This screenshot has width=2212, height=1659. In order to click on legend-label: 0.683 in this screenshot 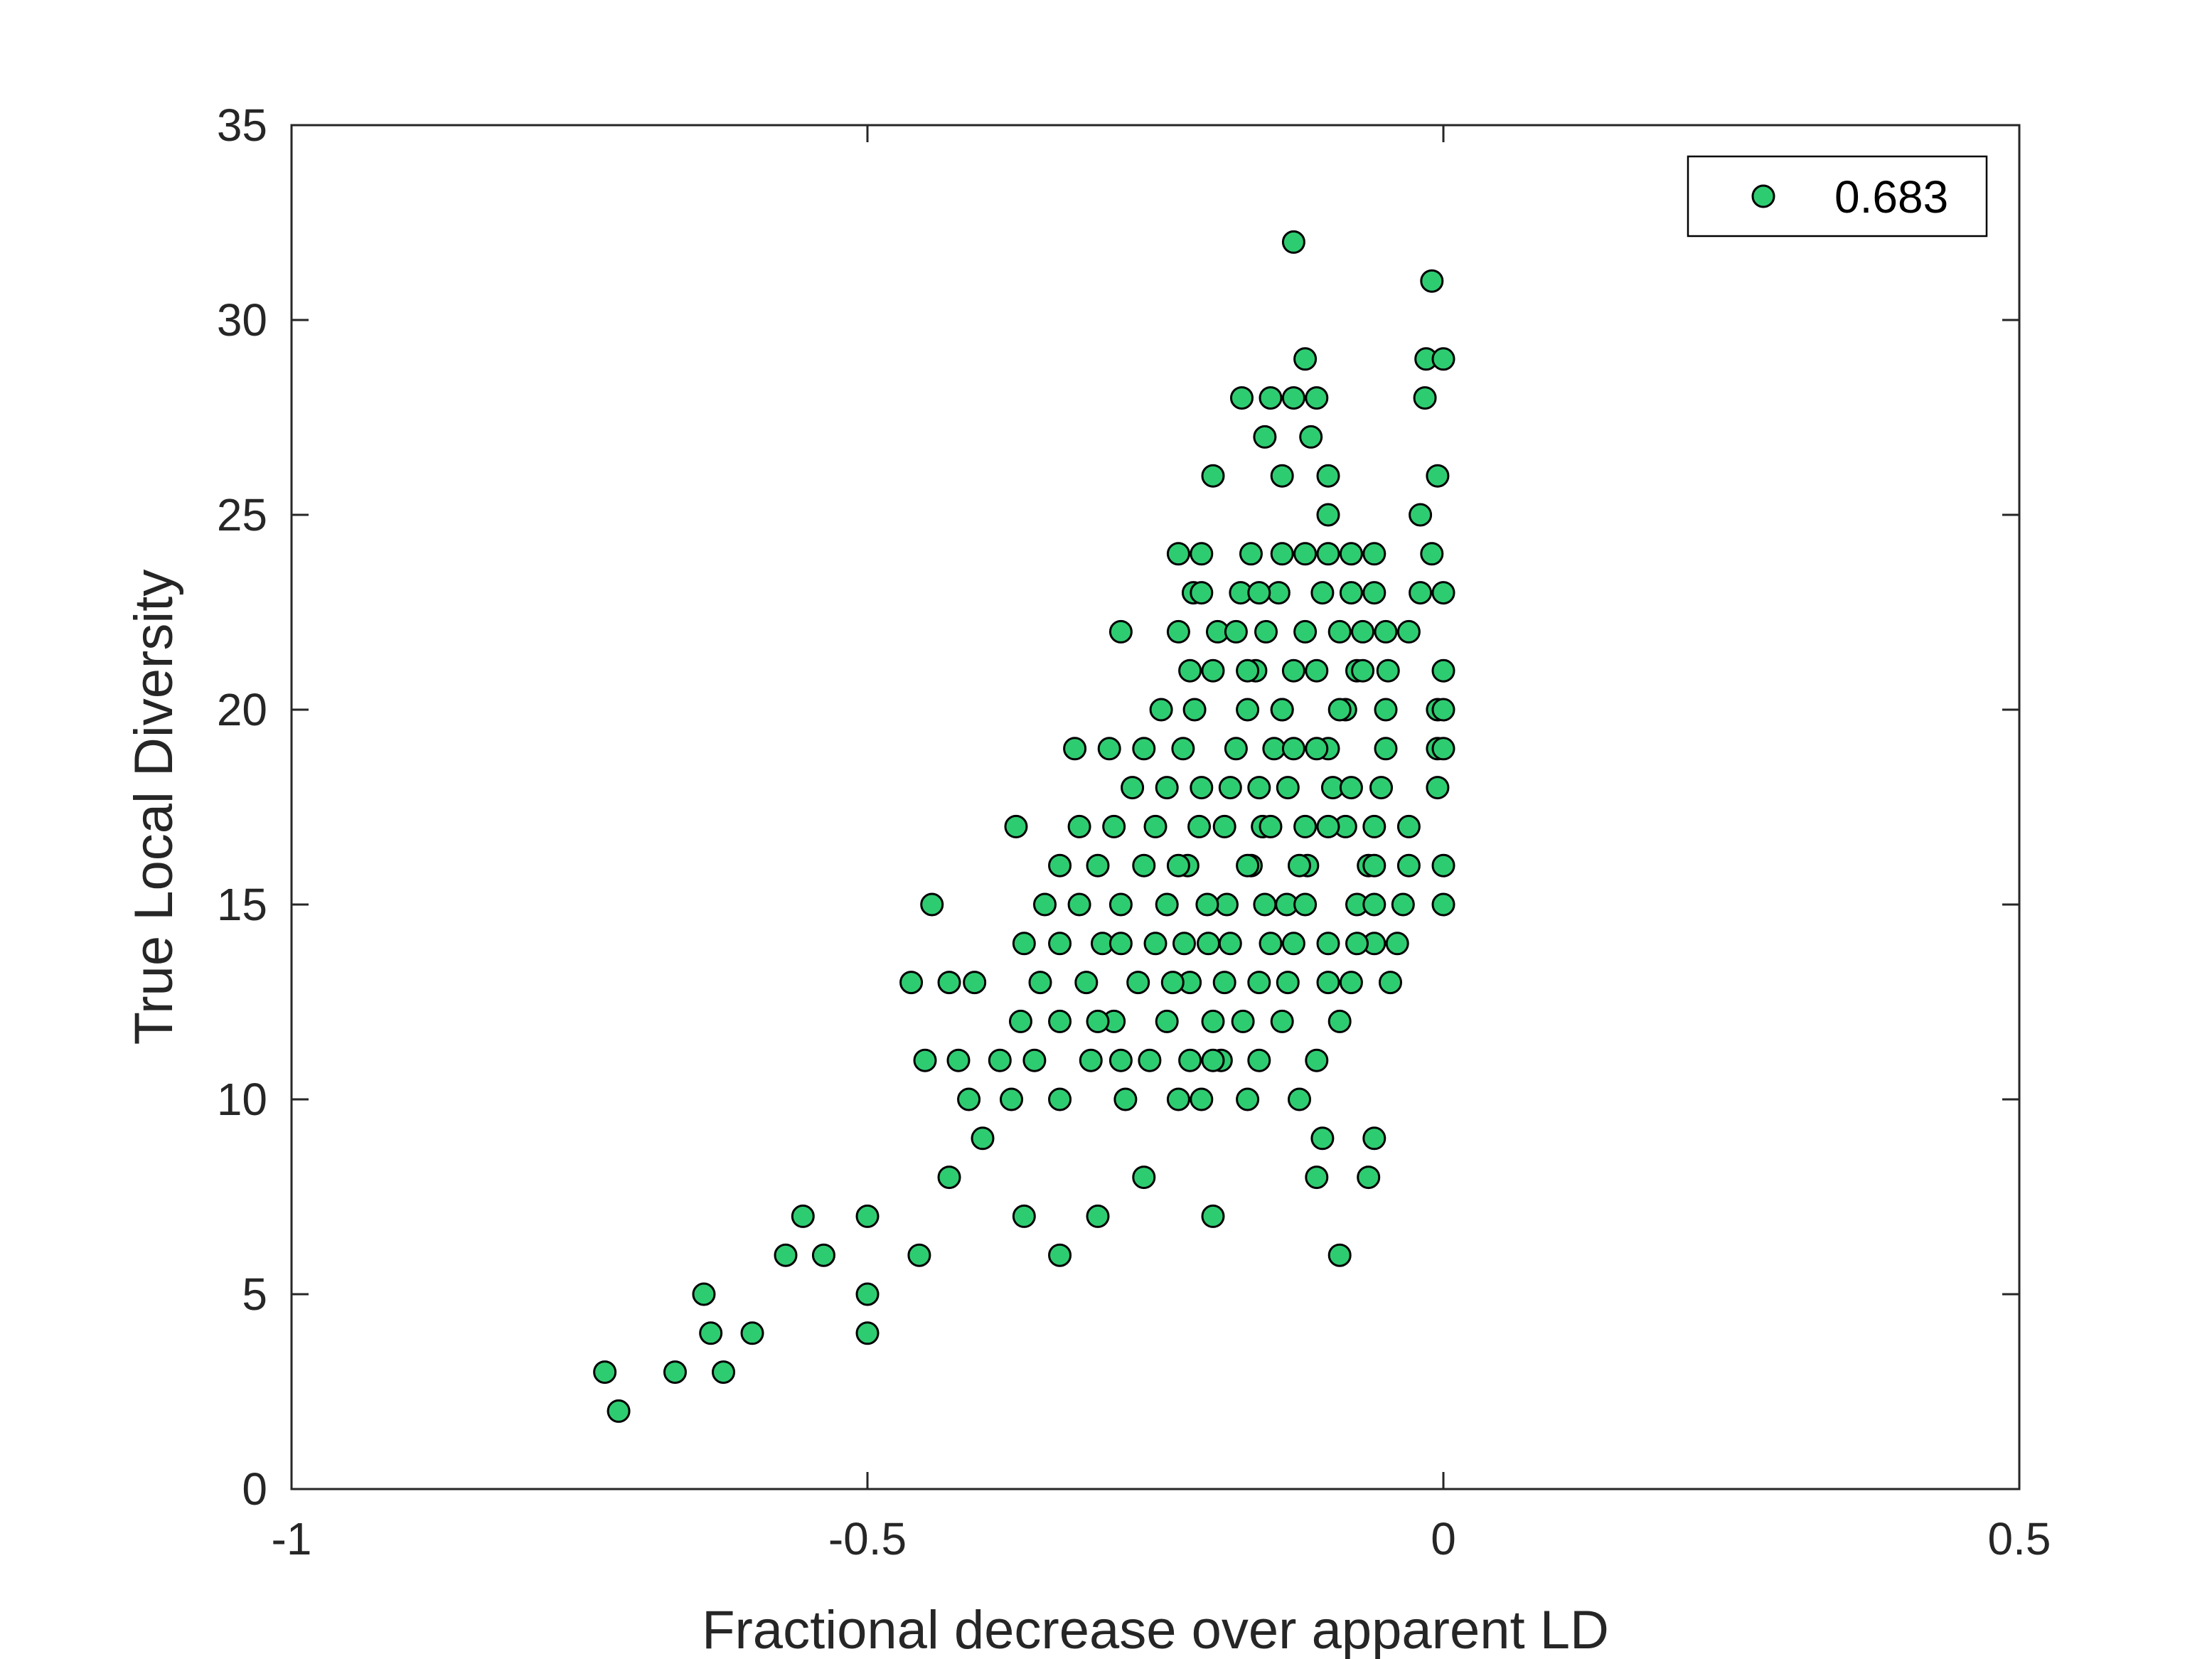, I will do `click(1891, 197)`.